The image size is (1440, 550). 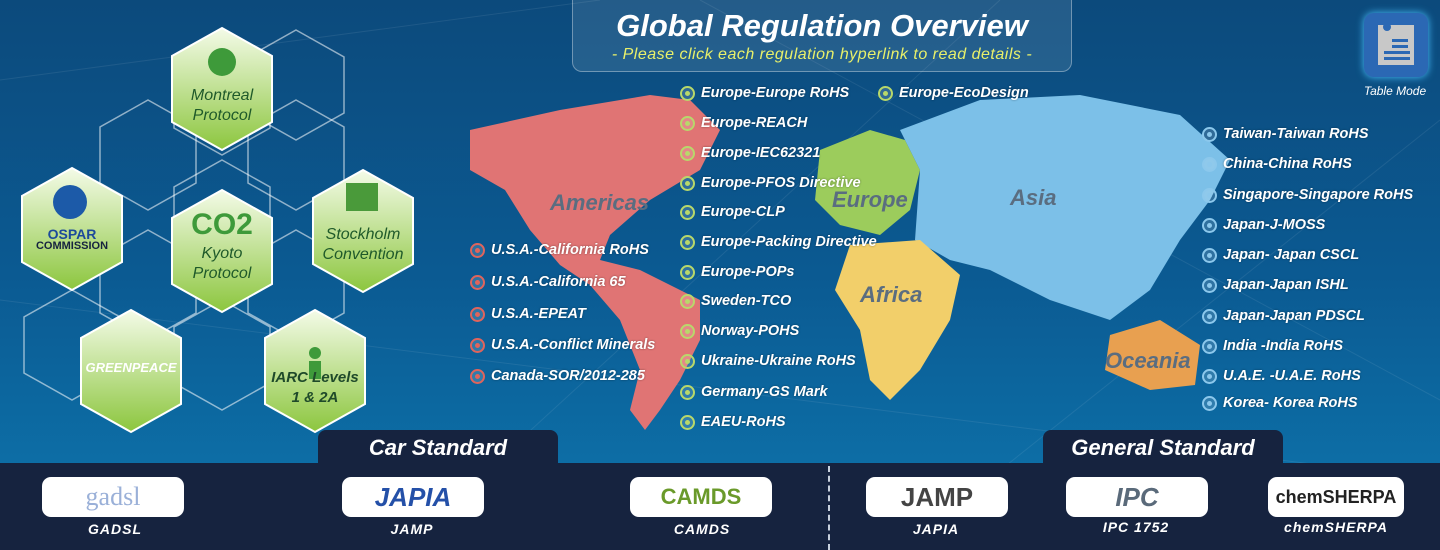 I want to click on regulation-label: Europe-CLP, so click(x=743, y=212).